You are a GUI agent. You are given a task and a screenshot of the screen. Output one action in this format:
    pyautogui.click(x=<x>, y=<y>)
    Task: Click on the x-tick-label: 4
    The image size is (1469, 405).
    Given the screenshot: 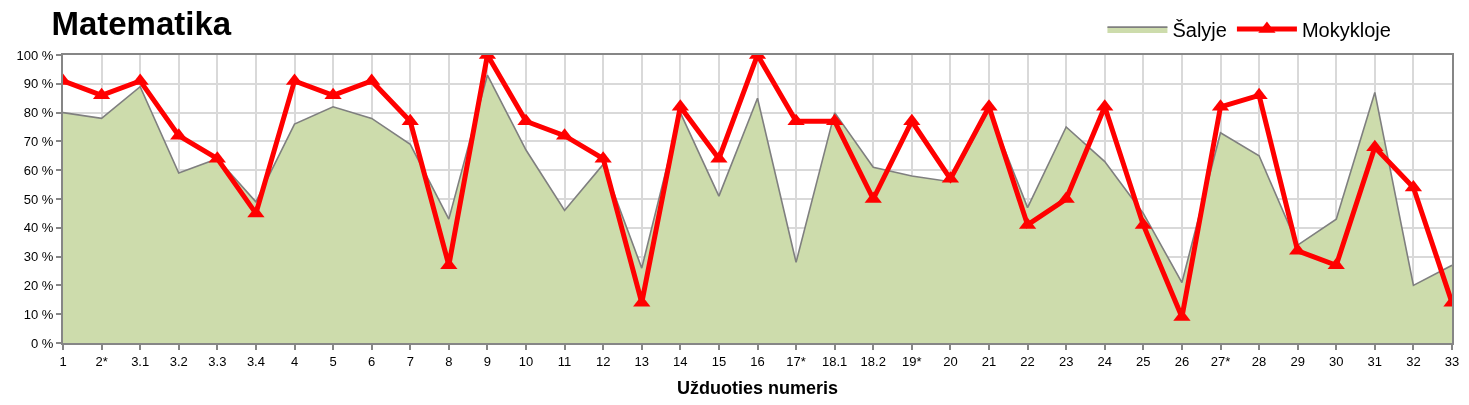 What is the action you would take?
    pyautogui.click(x=294, y=361)
    